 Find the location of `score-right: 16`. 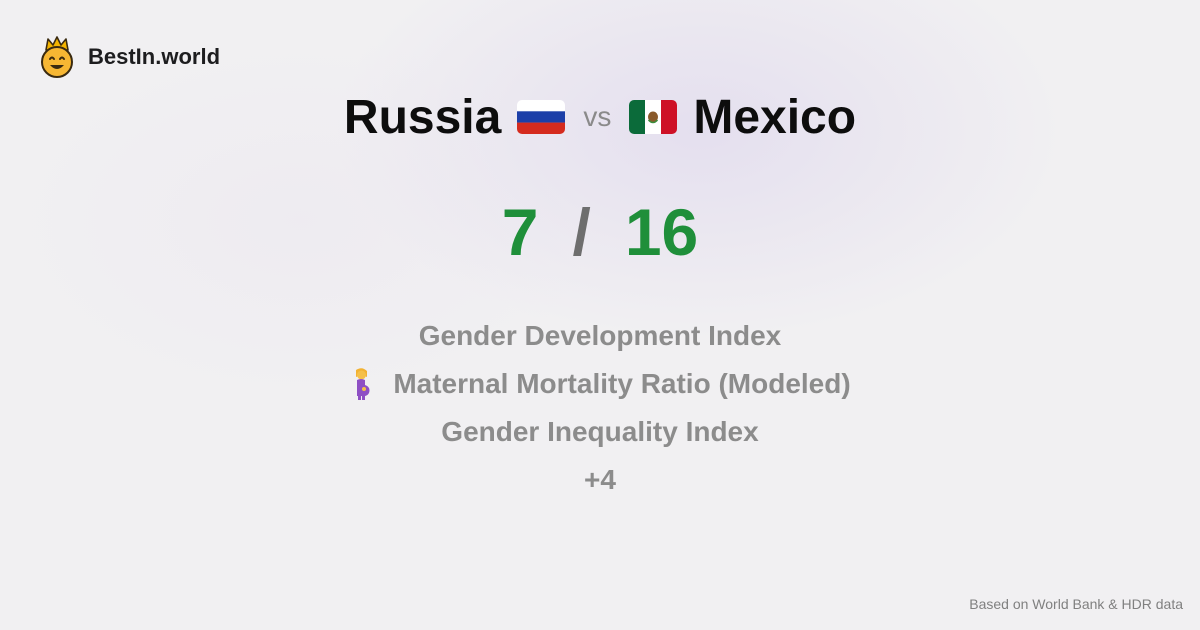

score-right: 16 is located at coordinates (661, 232).